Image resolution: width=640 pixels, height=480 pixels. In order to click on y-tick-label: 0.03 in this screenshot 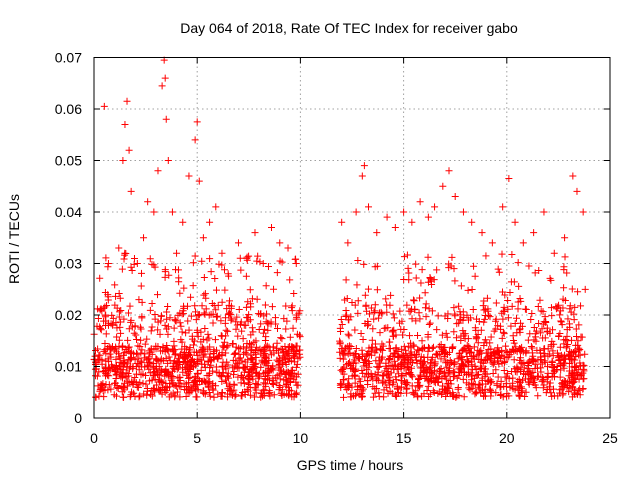, I will do `click(68, 264)`.